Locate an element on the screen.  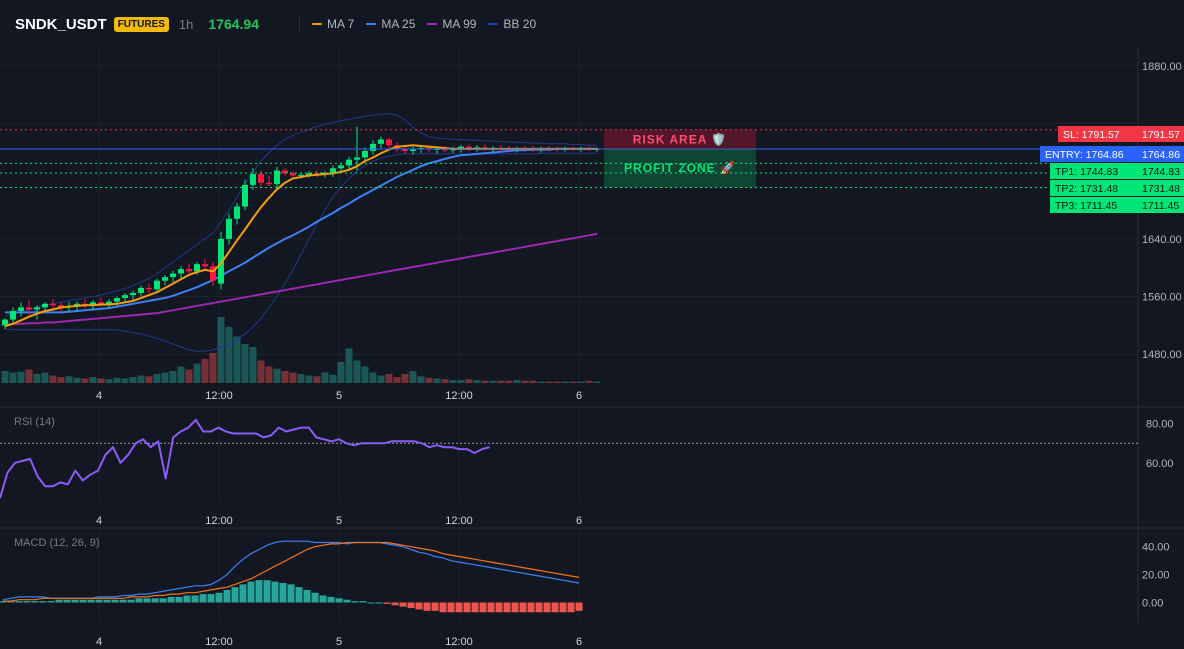
legend-ma99: MA 99 is located at coordinates (451, 24).